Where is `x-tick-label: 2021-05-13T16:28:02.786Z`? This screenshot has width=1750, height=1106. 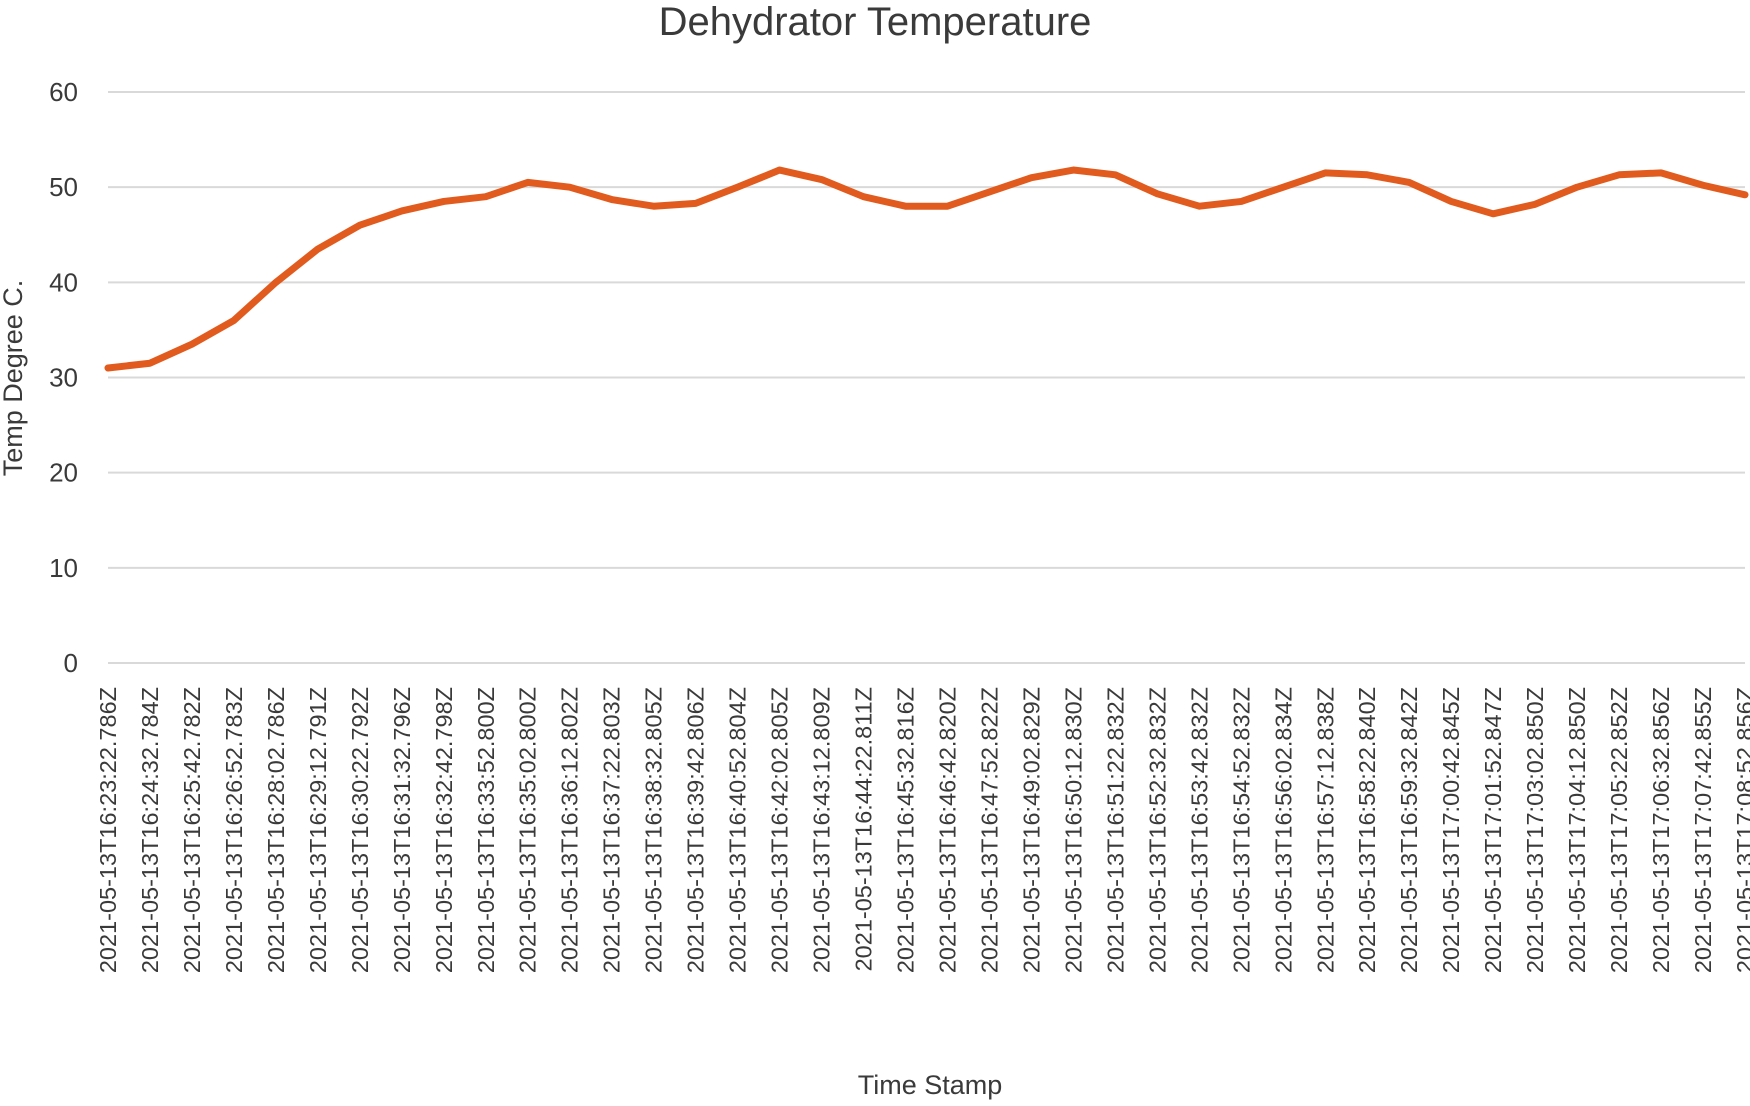 x-tick-label: 2021-05-13T16:28:02.786Z is located at coordinates (276, 830).